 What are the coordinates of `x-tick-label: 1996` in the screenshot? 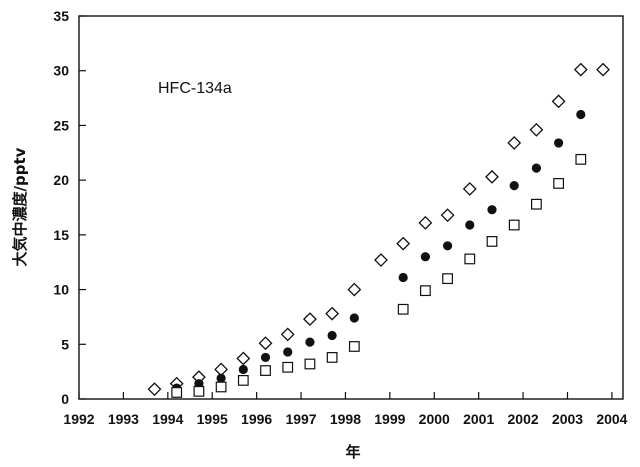 It's located at (256, 419).